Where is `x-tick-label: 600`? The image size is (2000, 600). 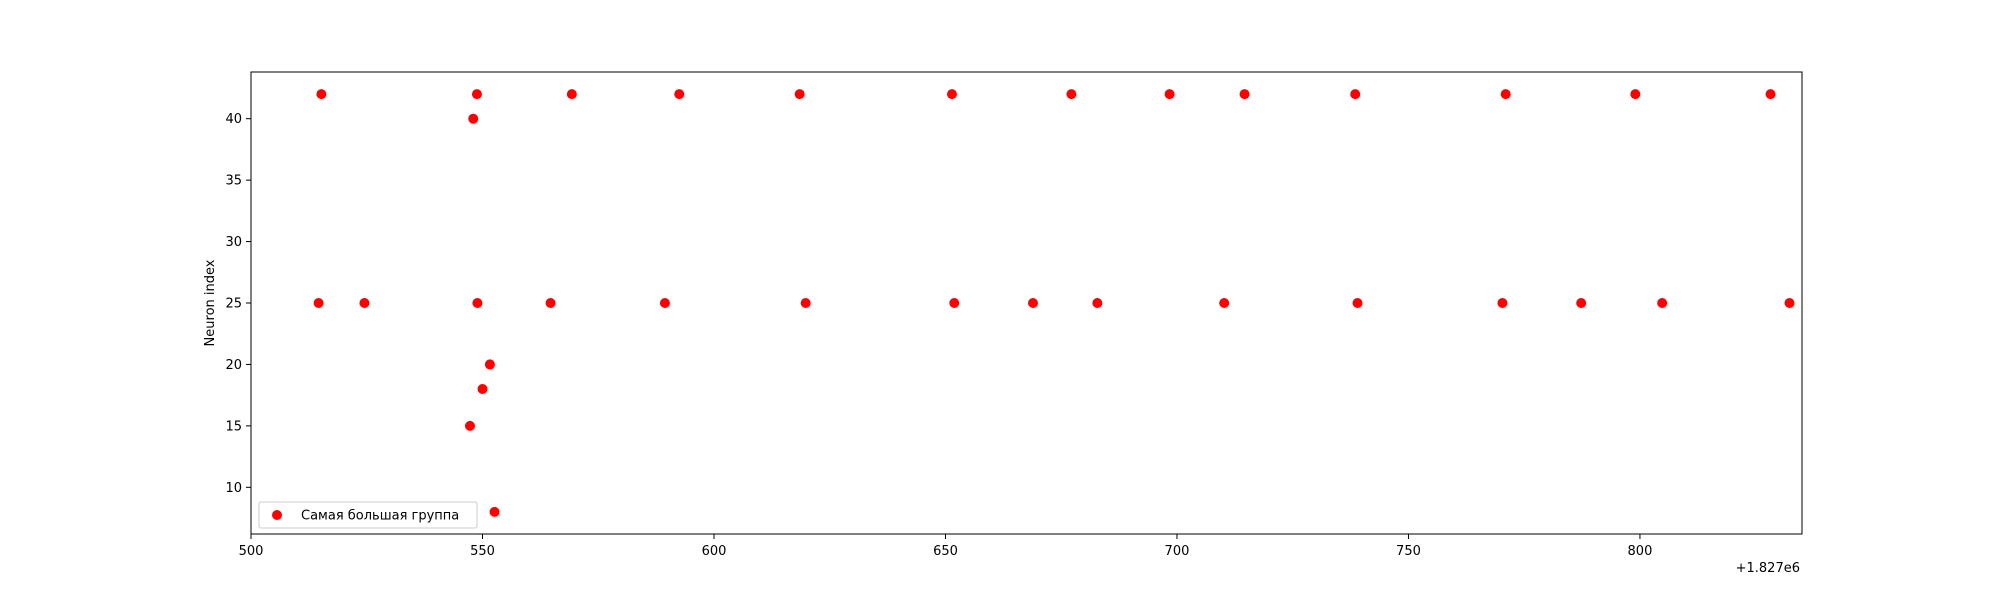
x-tick-label: 600 is located at coordinates (714, 551).